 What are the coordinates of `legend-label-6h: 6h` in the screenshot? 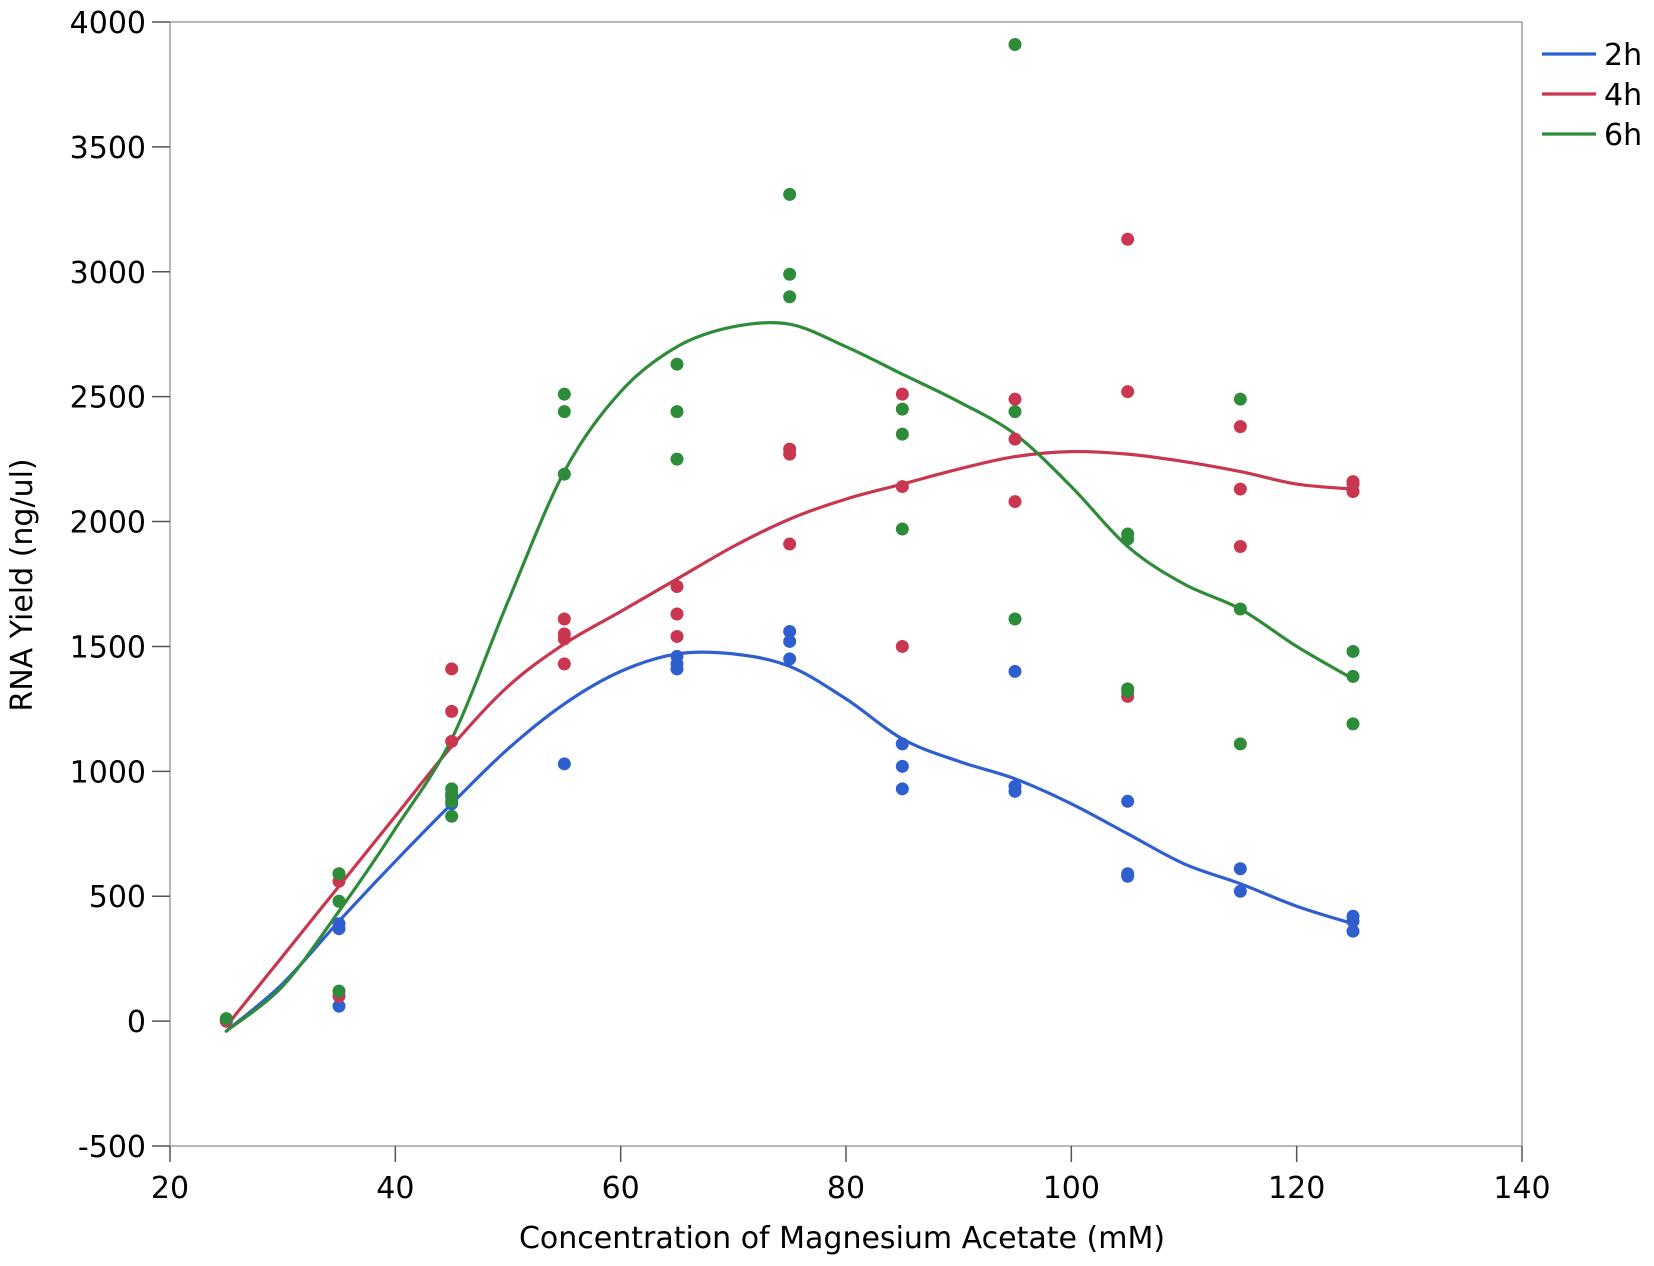 It's located at (1623, 135).